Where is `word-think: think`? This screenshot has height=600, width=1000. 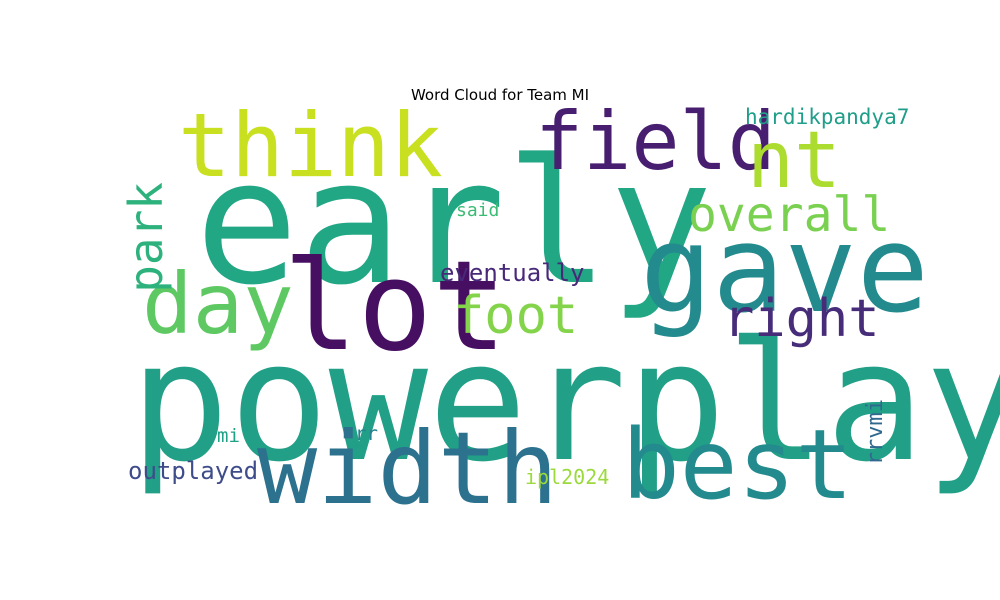
word-think: think is located at coordinates (310, 145).